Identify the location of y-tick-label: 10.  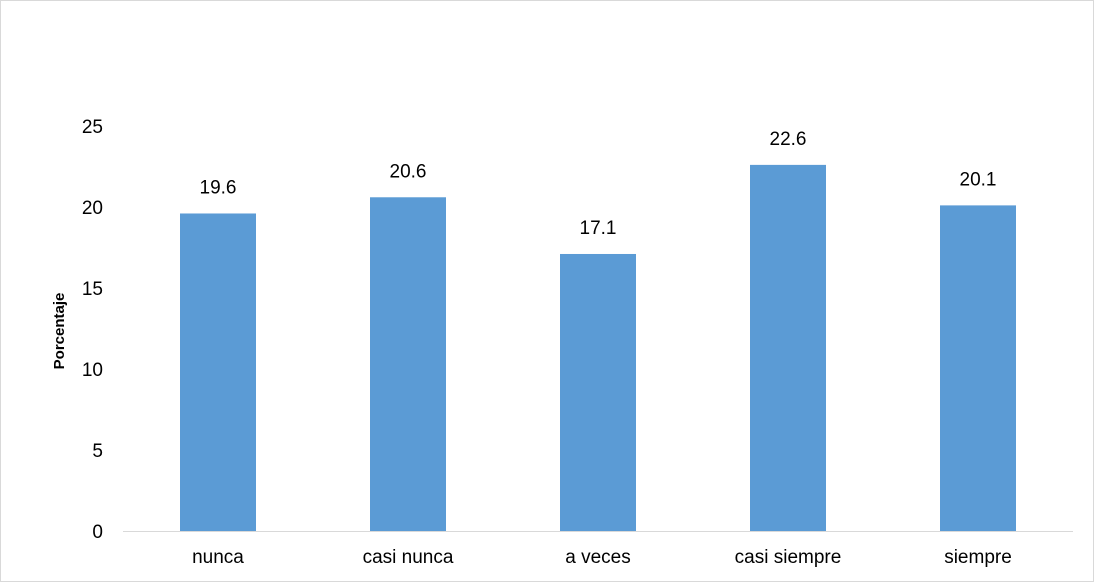
(92, 370).